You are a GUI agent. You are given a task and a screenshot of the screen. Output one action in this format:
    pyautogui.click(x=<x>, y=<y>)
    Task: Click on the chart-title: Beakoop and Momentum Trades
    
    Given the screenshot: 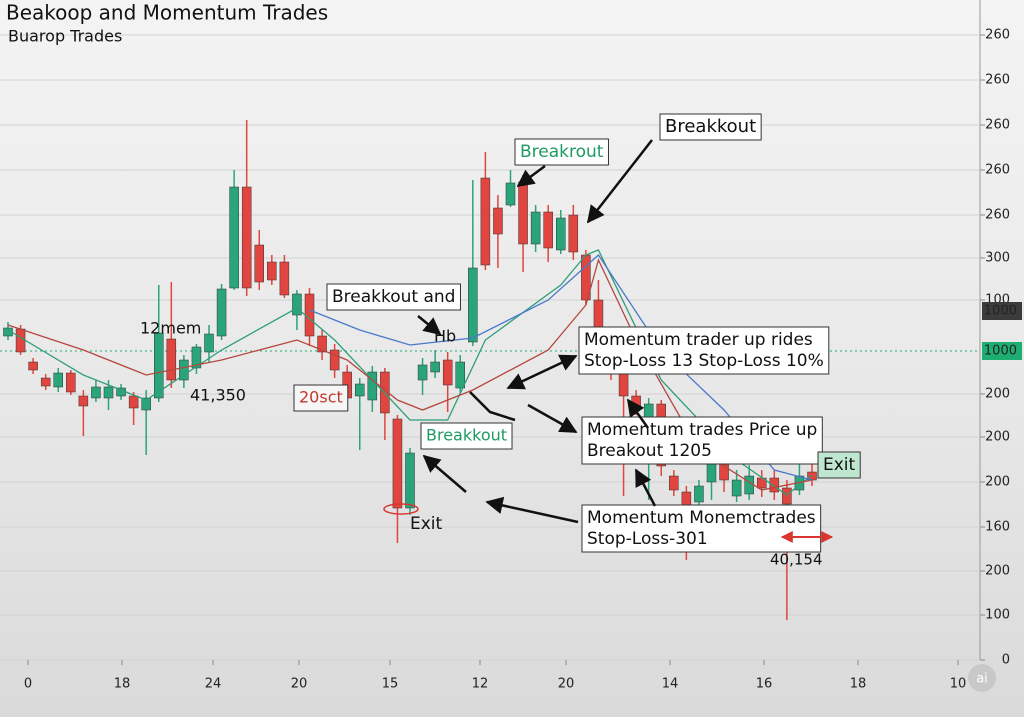 What is the action you would take?
    pyautogui.click(x=167, y=13)
    